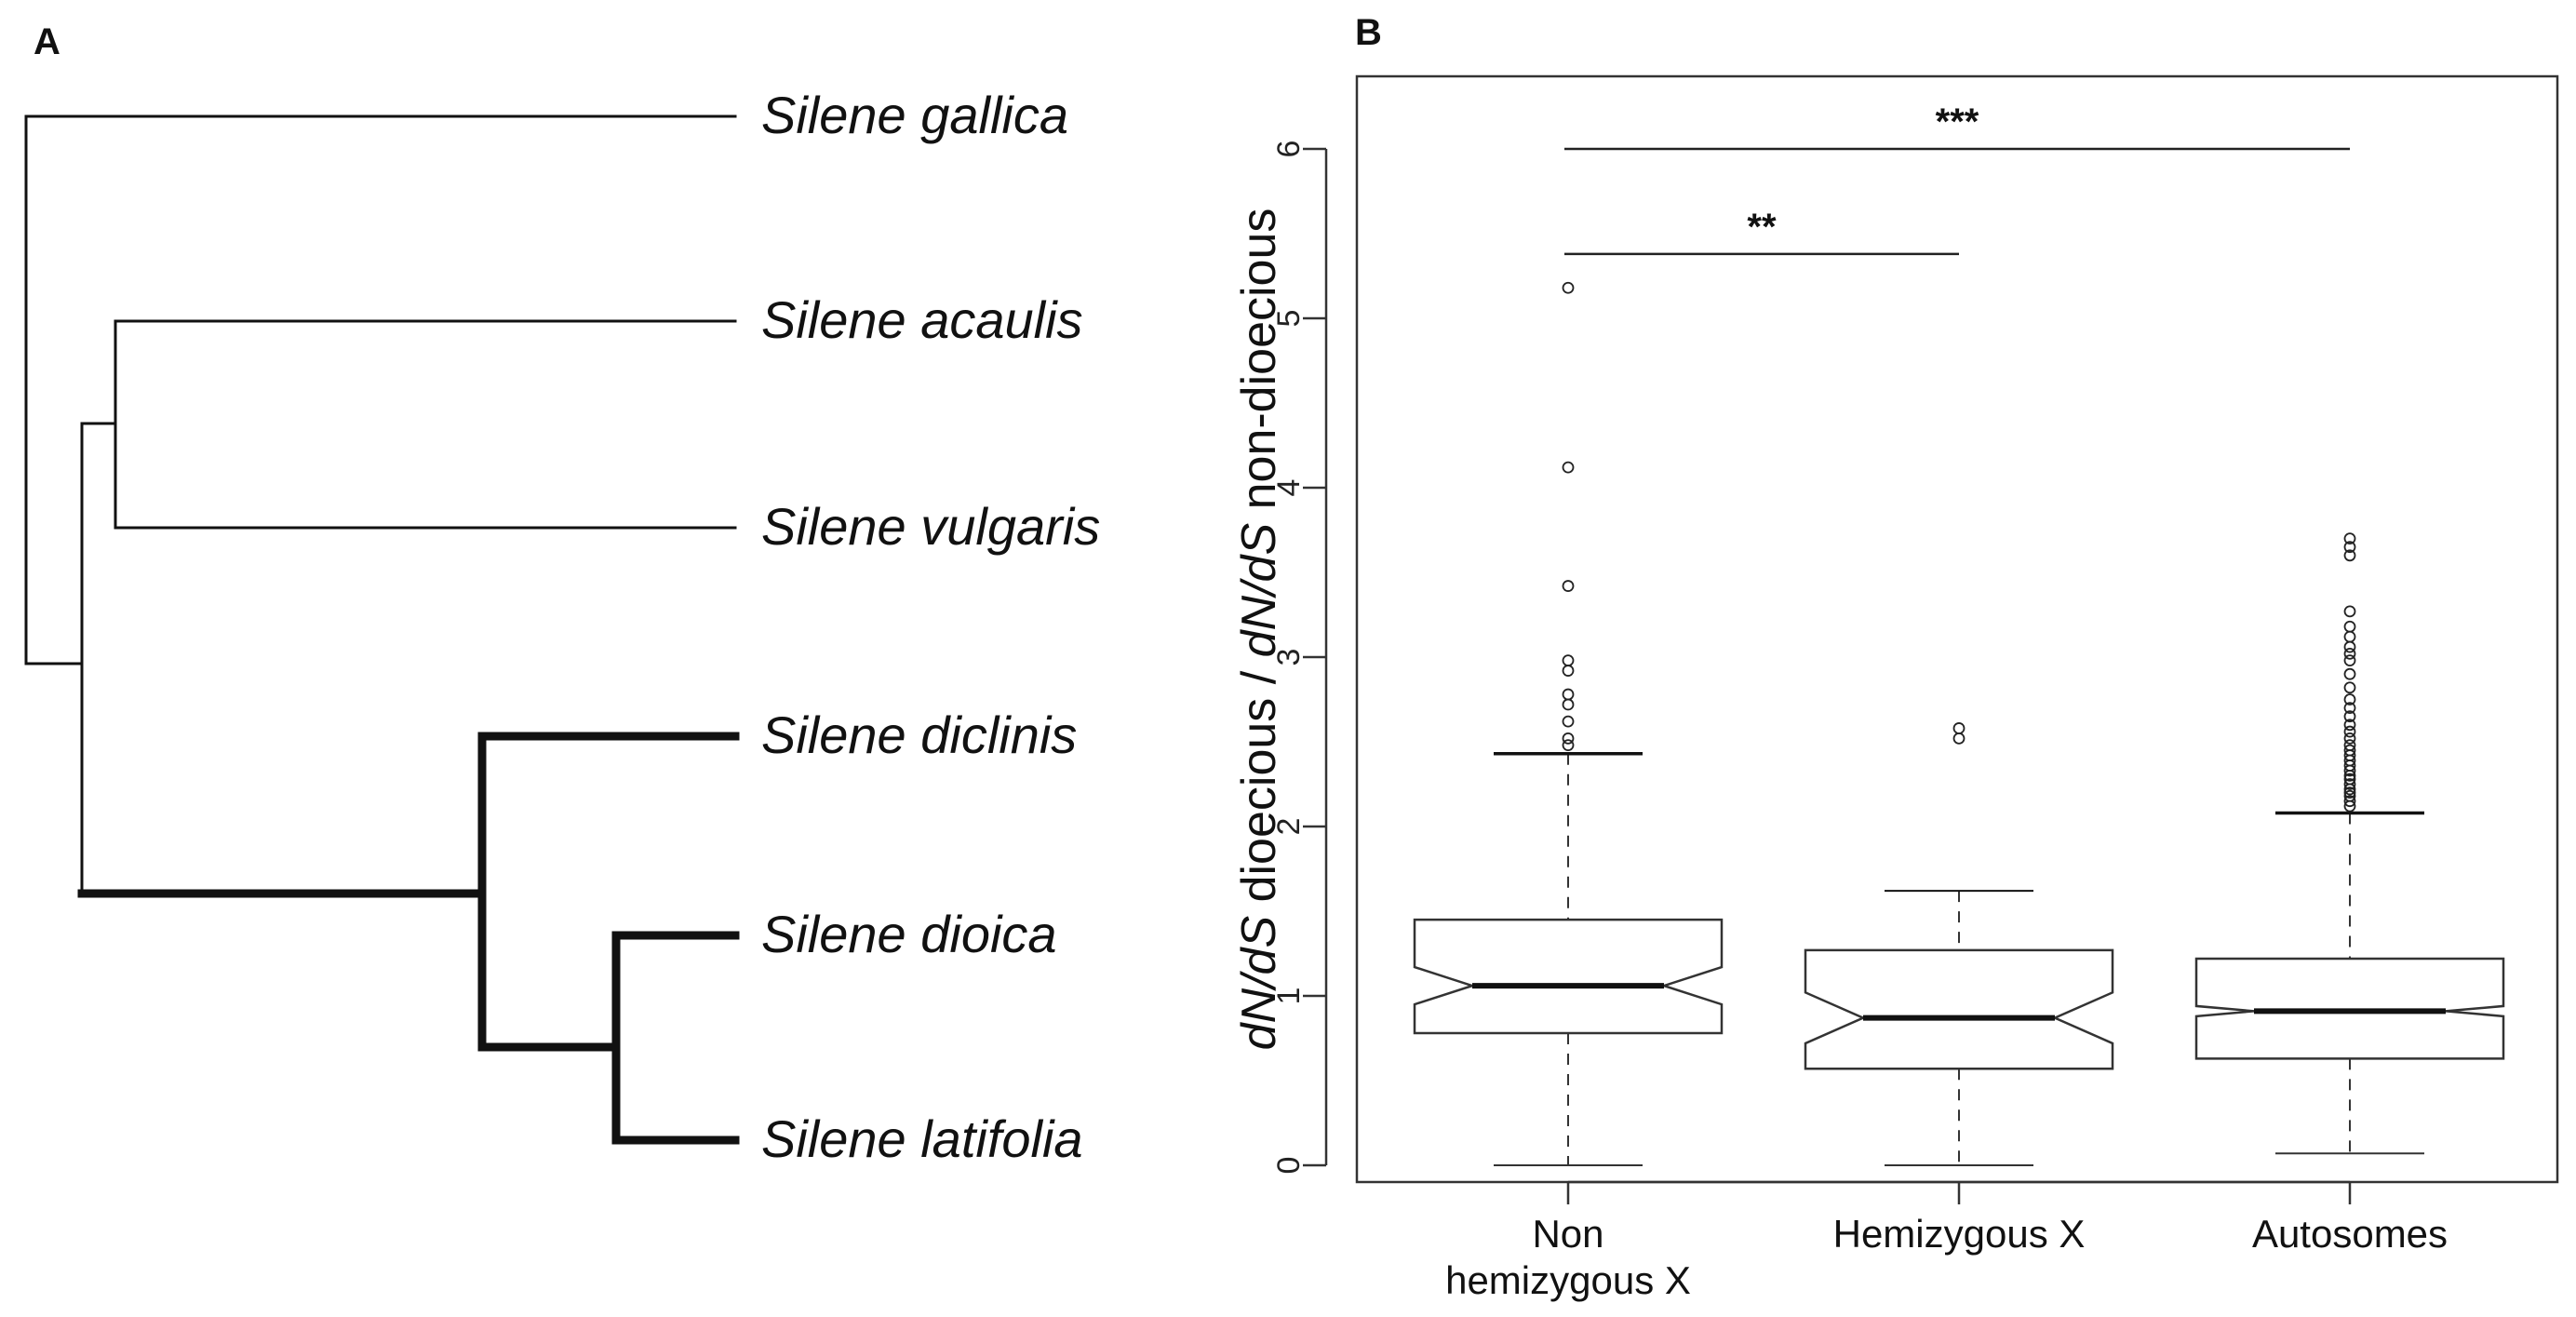  What do you see at coordinates (1568, 1280) in the screenshot?
I see `x-tick-label: hemizygous X` at bounding box center [1568, 1280].